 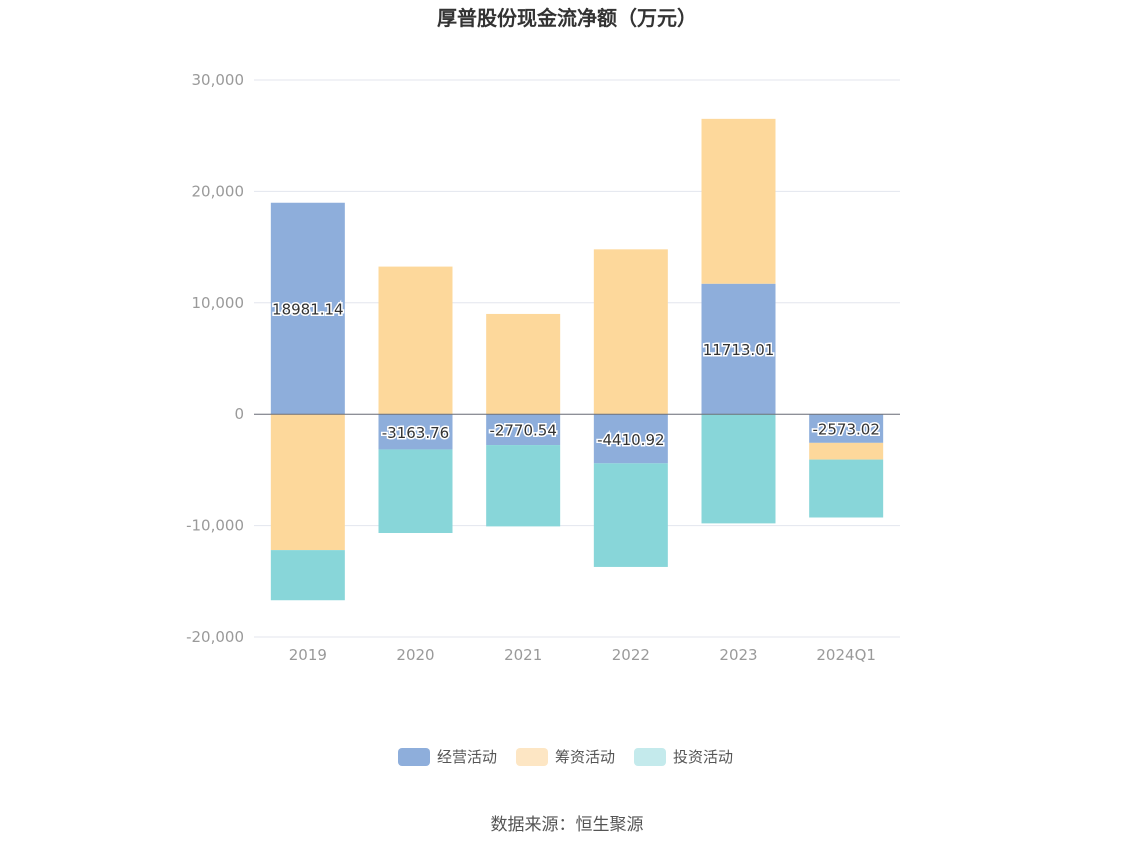 I want to click on data-label: 11713.01, so click(x=739, y=350).